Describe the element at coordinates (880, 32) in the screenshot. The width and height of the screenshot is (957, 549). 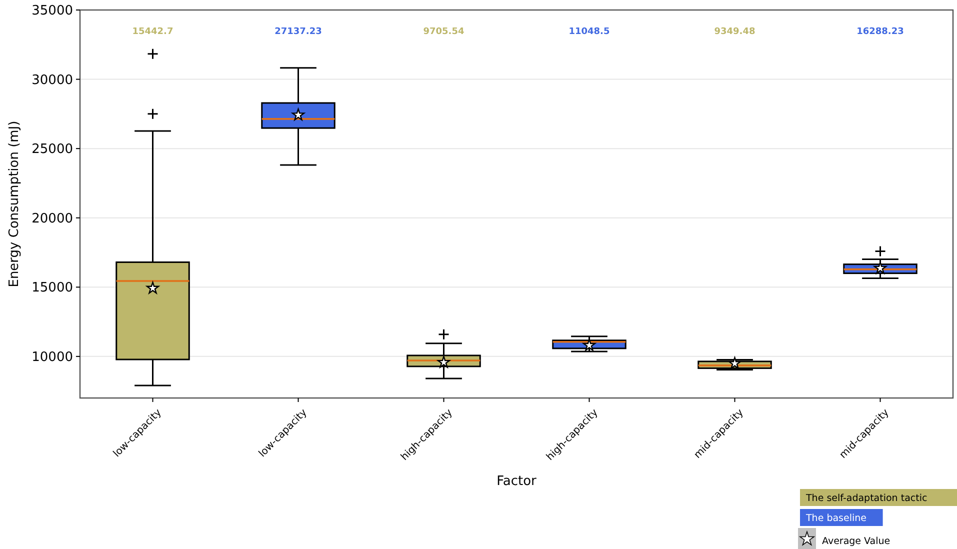
I see `annotation: 16288.23` at that location.